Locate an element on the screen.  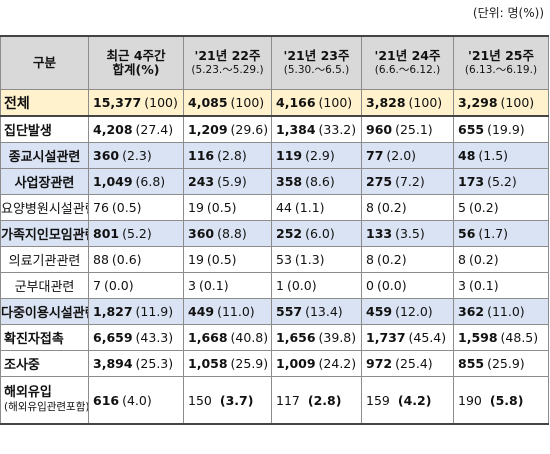
cell: 243 (5.9) is located at coordinates (227, 181).